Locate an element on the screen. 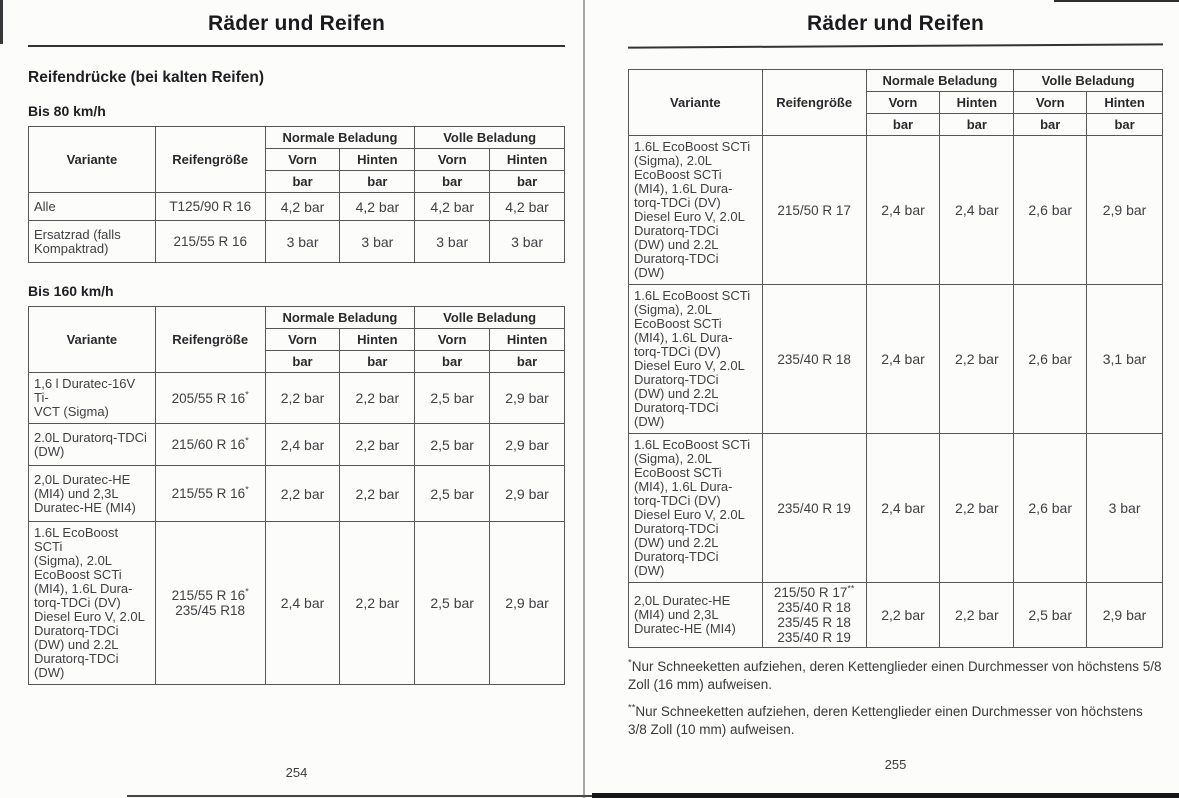 The height and width of the screenshot is (798, 1179). speed-heading-160: Bis 160 km/h is located at coordinates (71, 291).